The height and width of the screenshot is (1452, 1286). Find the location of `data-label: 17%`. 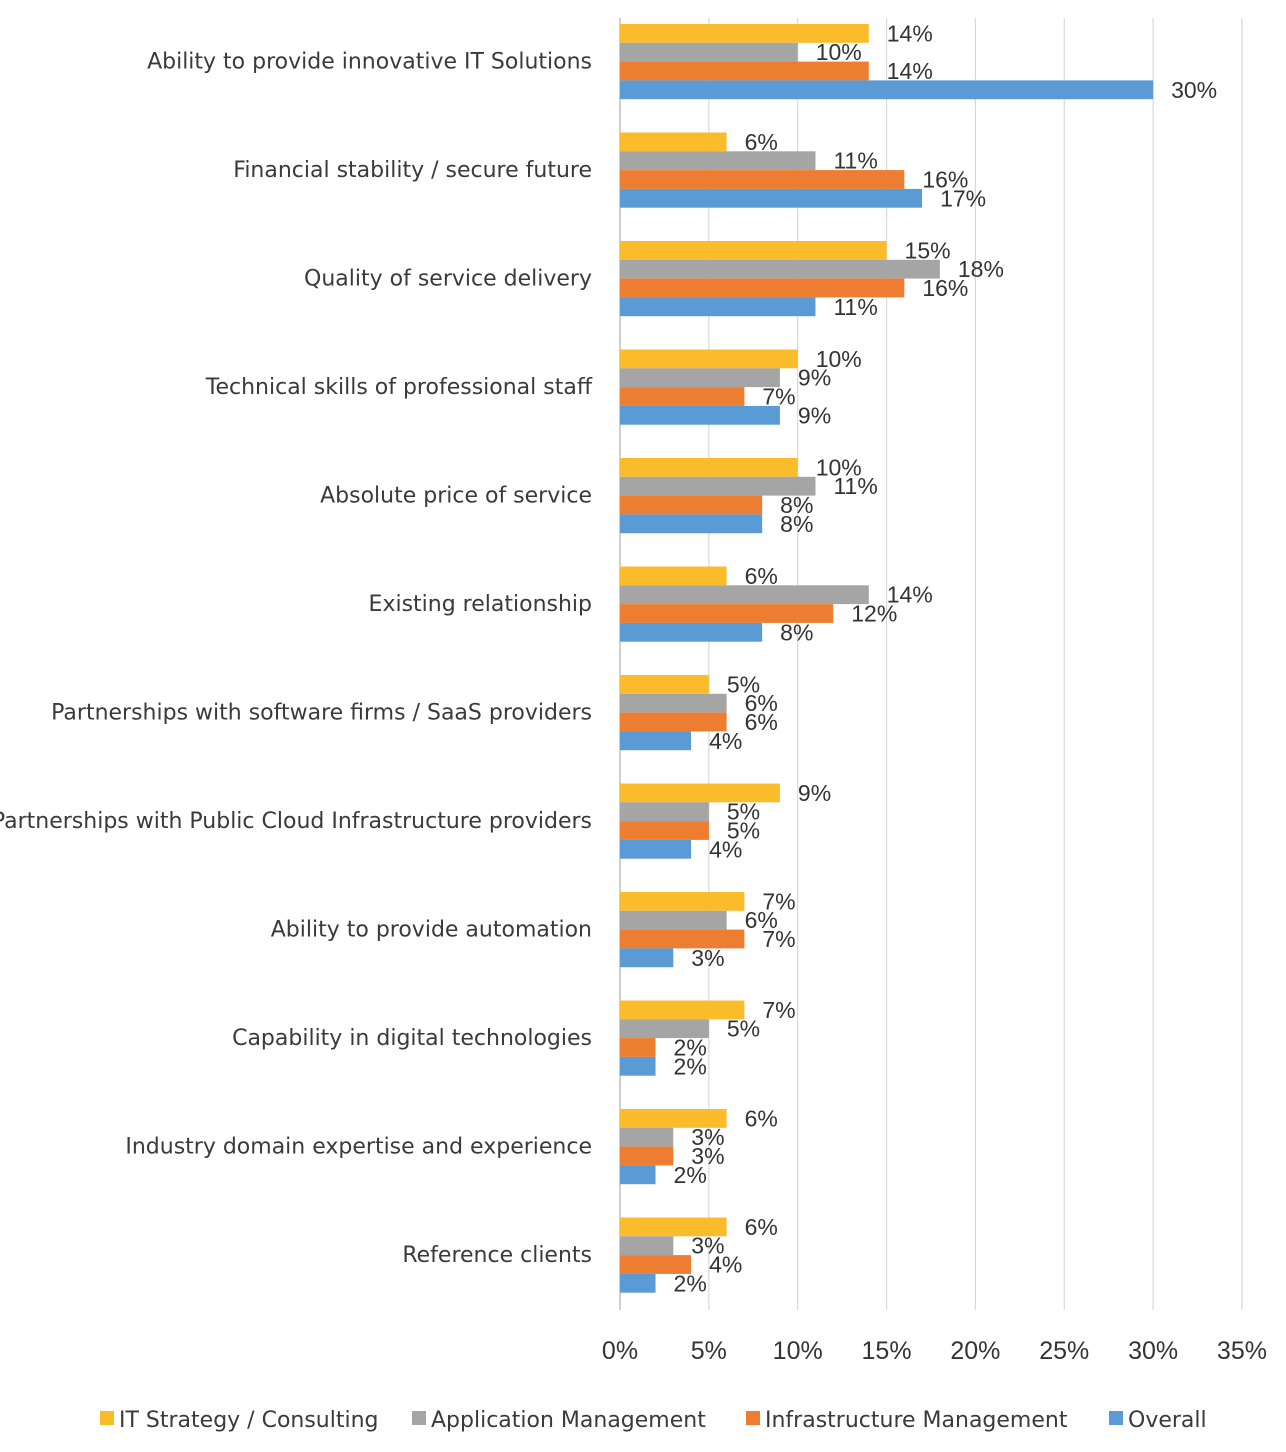

data-label: 17% is located at coordinates (963, 198).